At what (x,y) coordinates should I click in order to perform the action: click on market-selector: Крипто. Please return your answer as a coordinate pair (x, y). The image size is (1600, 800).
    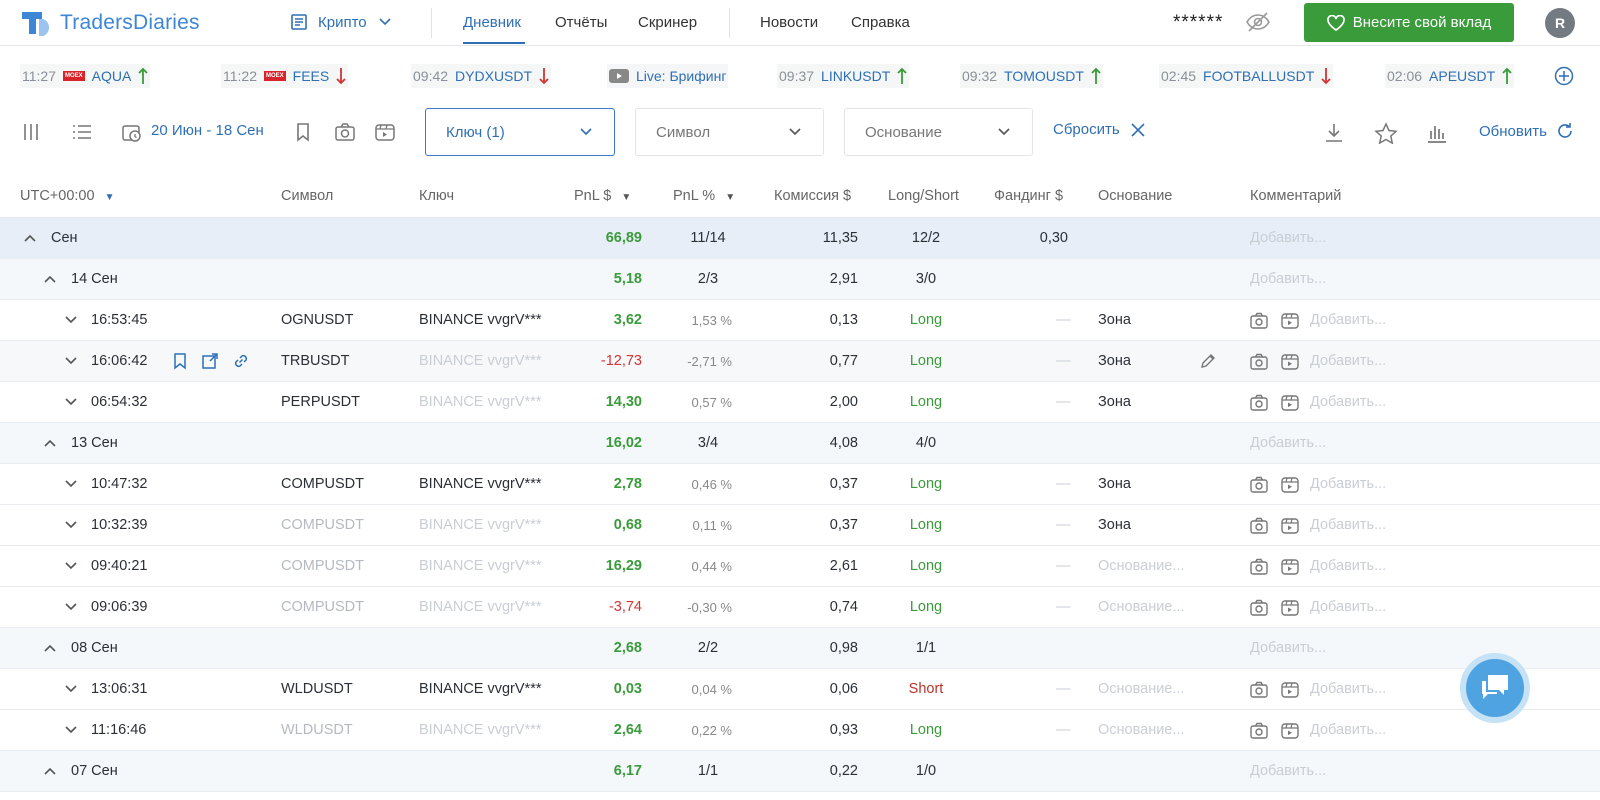
    Looking at the image, I should click on (341, 22).